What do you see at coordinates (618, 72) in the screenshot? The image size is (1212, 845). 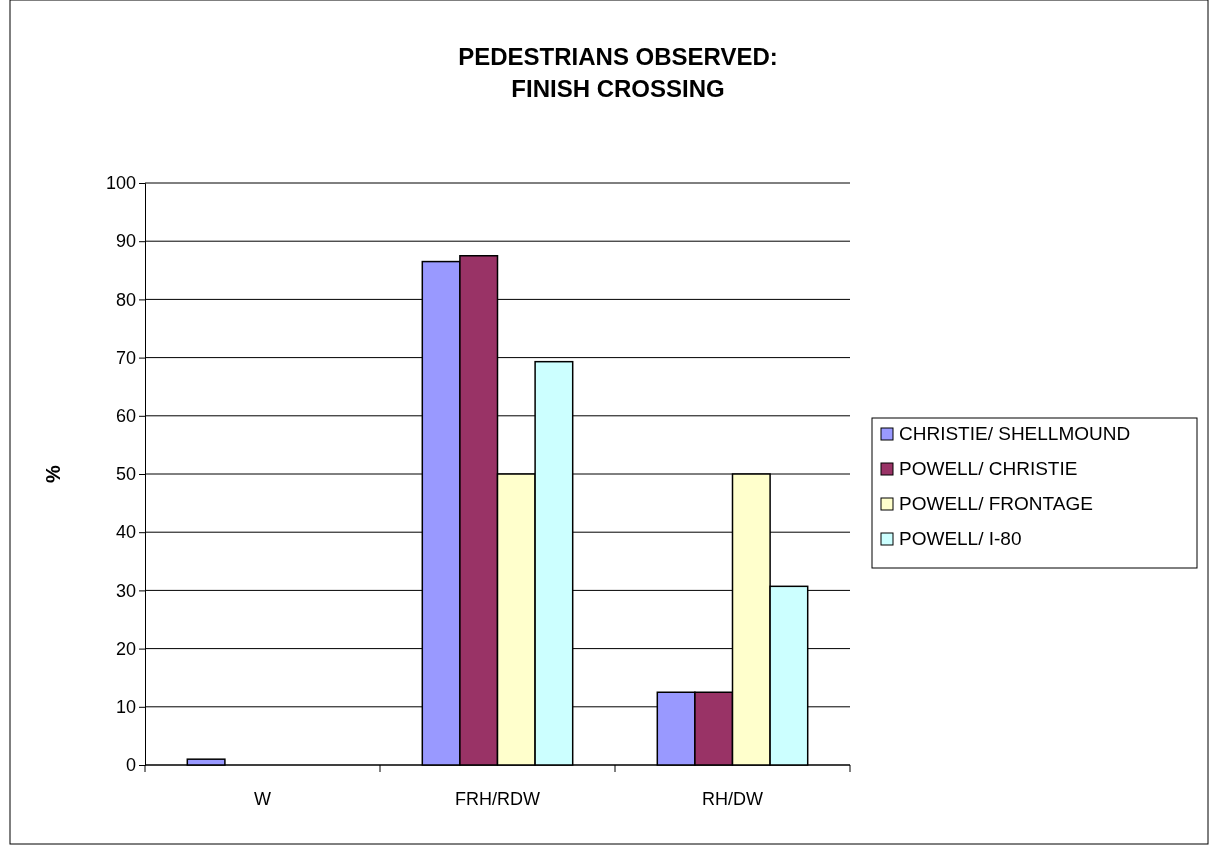 I see `chart-title: PEDESTRIANS OBSERVED: FINISH CROSSING` at bounding box center [618, 72].